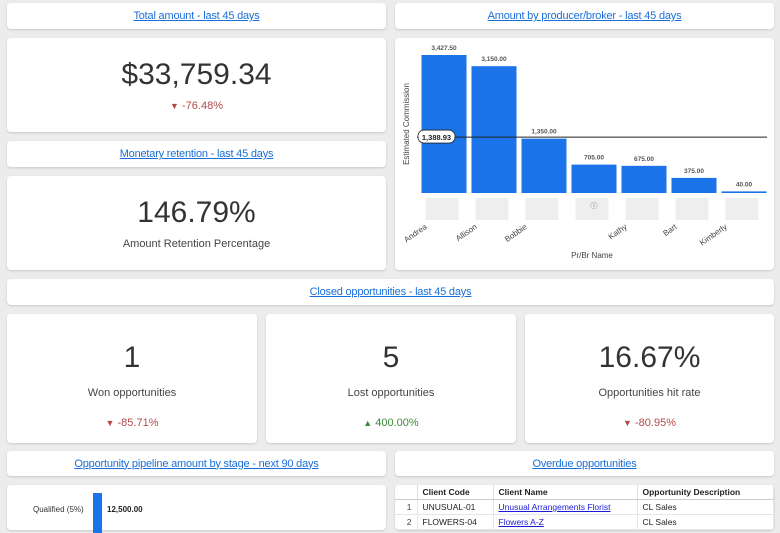 This screenshot has height=533, width=780. Describe the element at coordinates (655, 422) in the screenshot. I see `hit-rate-change-text: -80.95%` at that location.